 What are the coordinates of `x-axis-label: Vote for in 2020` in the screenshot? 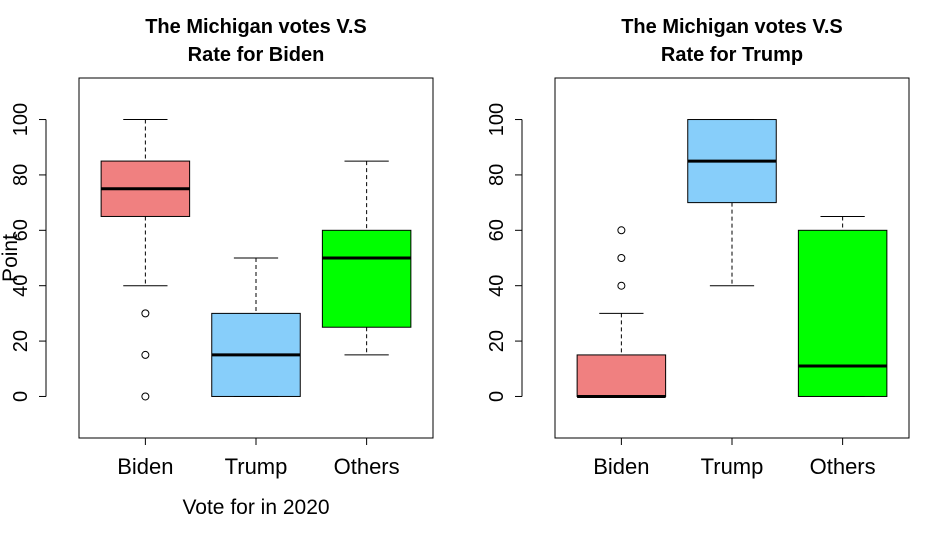 It's located at (255, 507).